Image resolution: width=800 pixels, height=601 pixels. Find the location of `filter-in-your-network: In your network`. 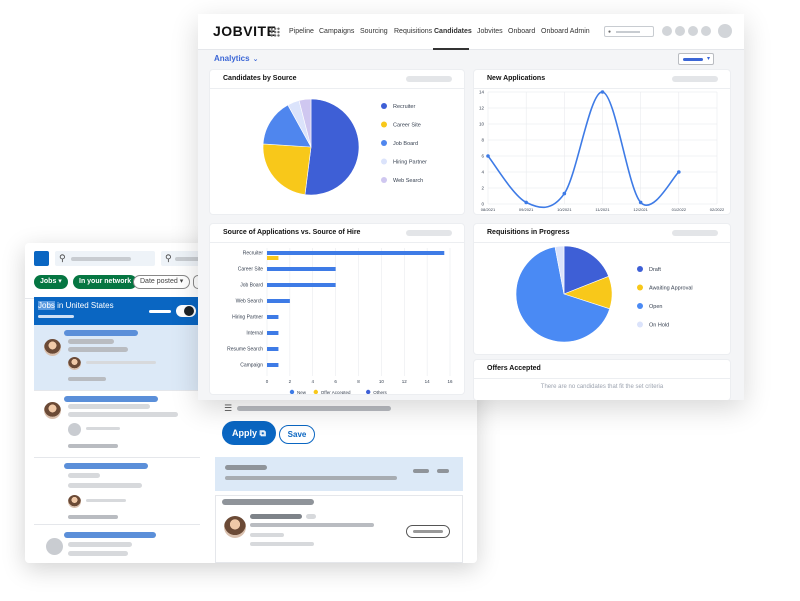

filter-in-your-network: In your network is located at coordinates (105, 282).